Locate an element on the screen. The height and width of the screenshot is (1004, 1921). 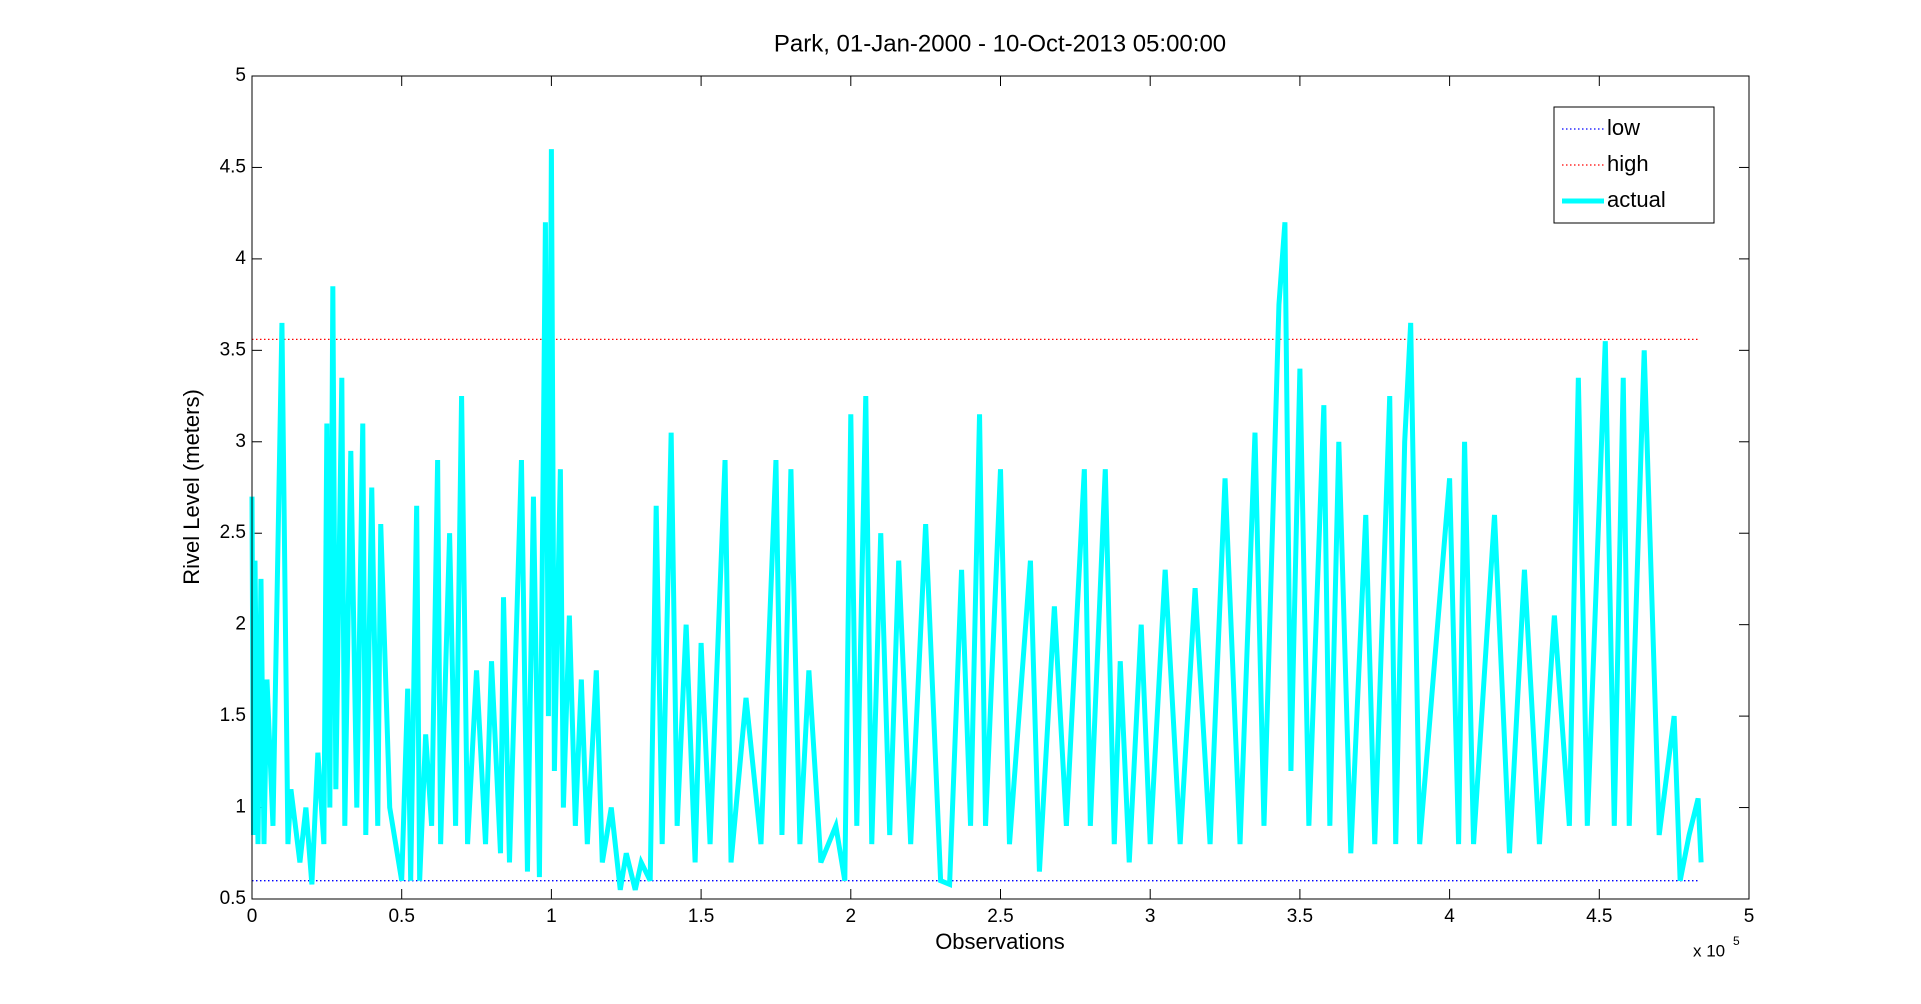
x-exponent-base: x 10 is located at coordinates (1709, 950).